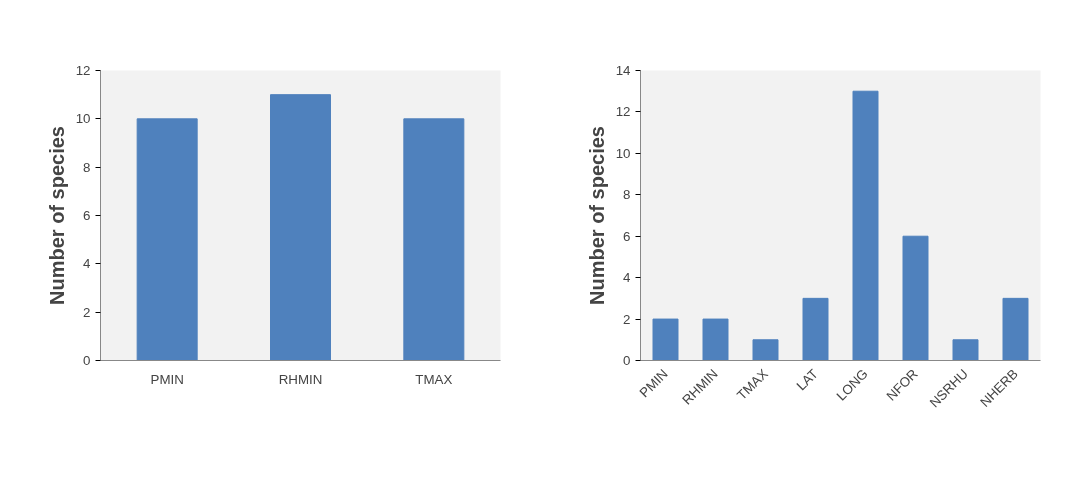  What do you see at coordinates (300, 379) in the screenshot?
I see `x-tick-label: RHMIN` at bounding box center [300, 379].